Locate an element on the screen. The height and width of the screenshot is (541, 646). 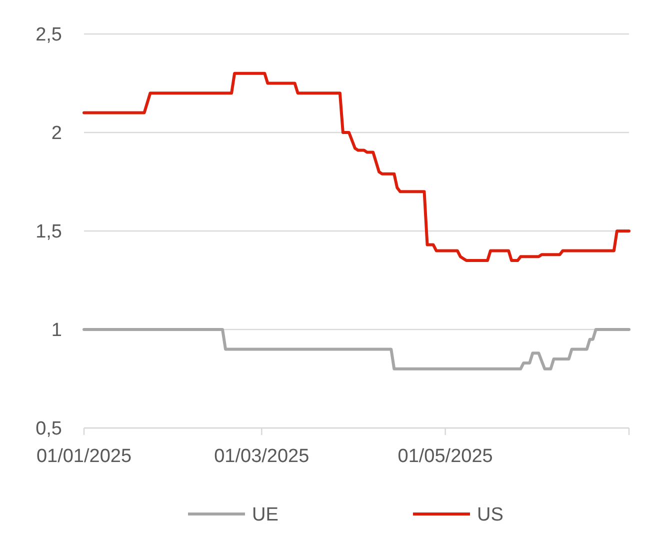
legend-label: US is located at coordinates (490, 515).